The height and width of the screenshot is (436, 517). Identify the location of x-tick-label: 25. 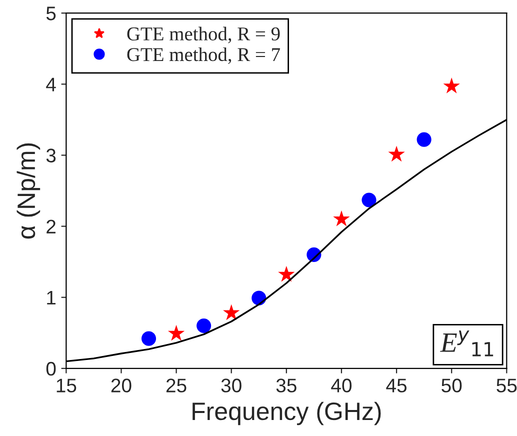
(176, 385).